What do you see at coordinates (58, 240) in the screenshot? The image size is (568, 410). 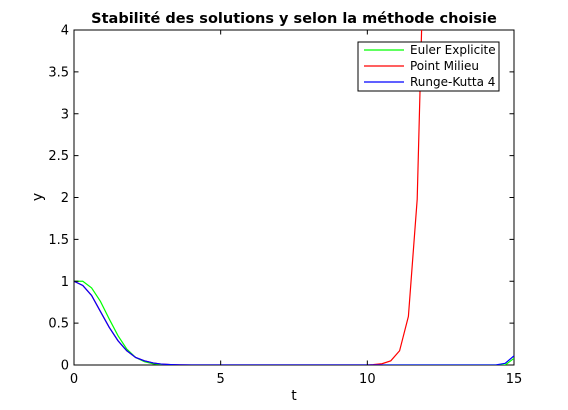 I see `y-tick-label: 1.5` at bounding box center [58, 240].